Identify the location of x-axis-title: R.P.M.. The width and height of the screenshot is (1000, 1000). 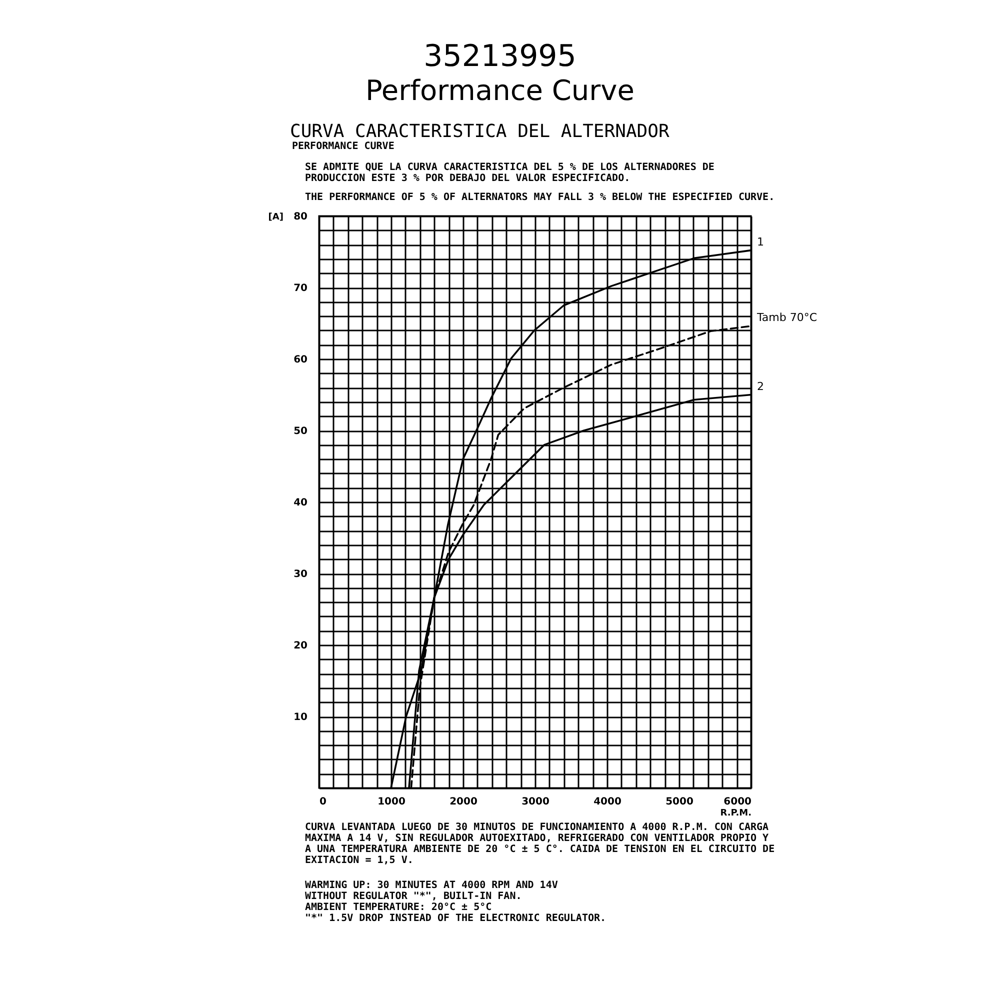
(736, 813).